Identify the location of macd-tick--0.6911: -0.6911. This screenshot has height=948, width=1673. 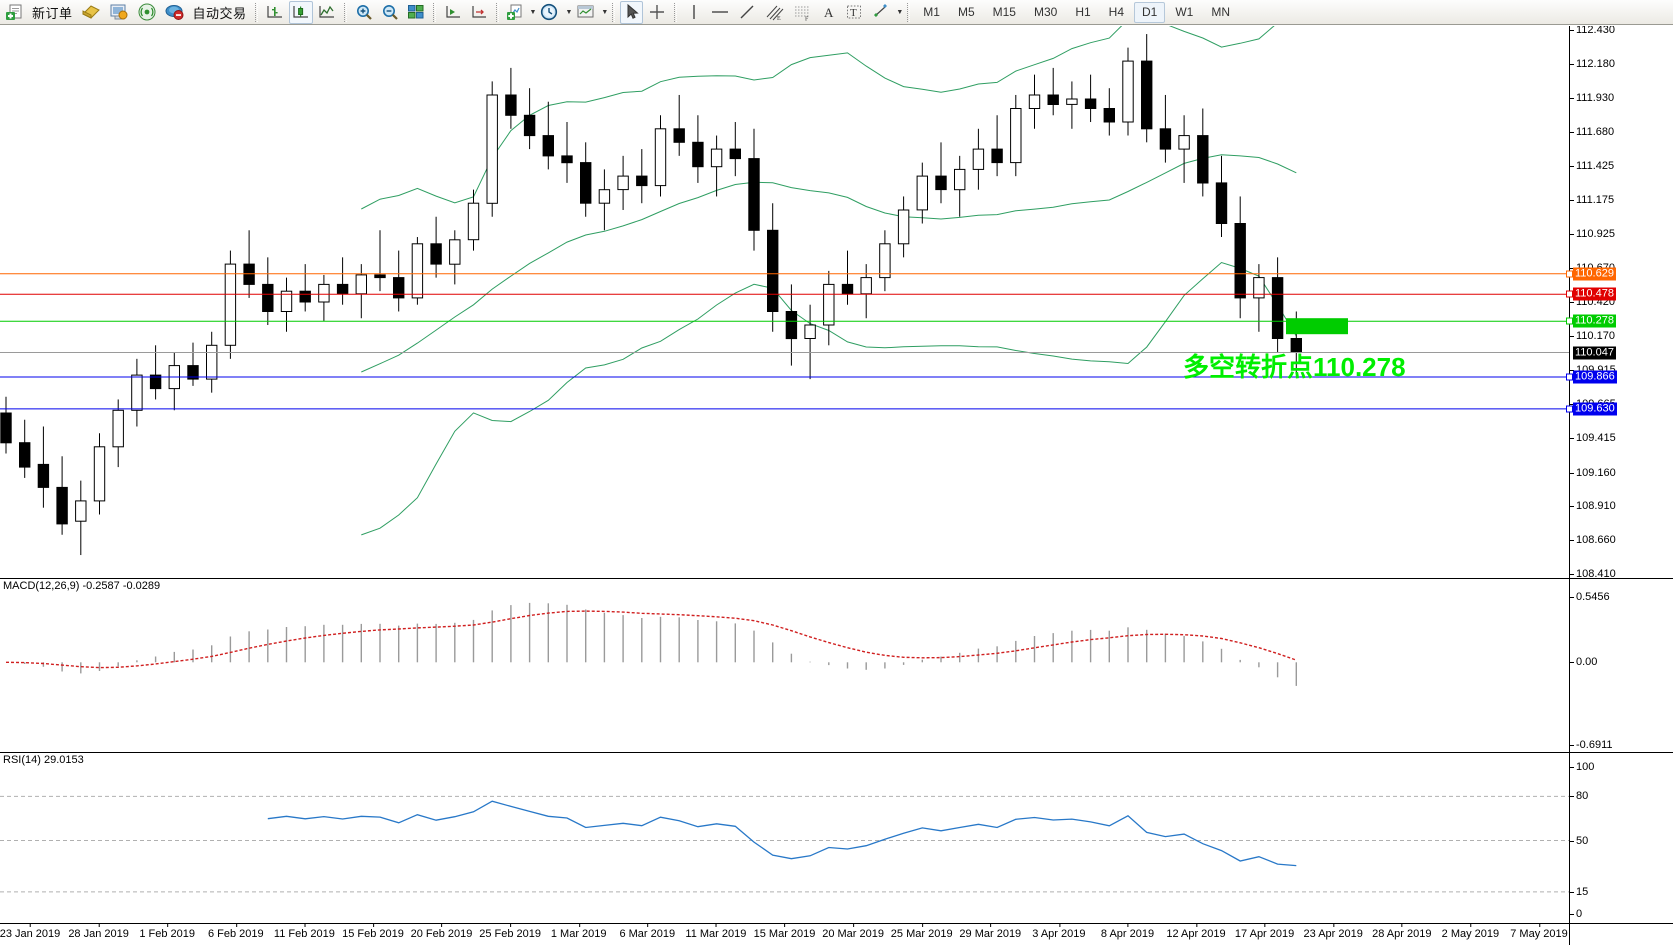
(1591, 745).